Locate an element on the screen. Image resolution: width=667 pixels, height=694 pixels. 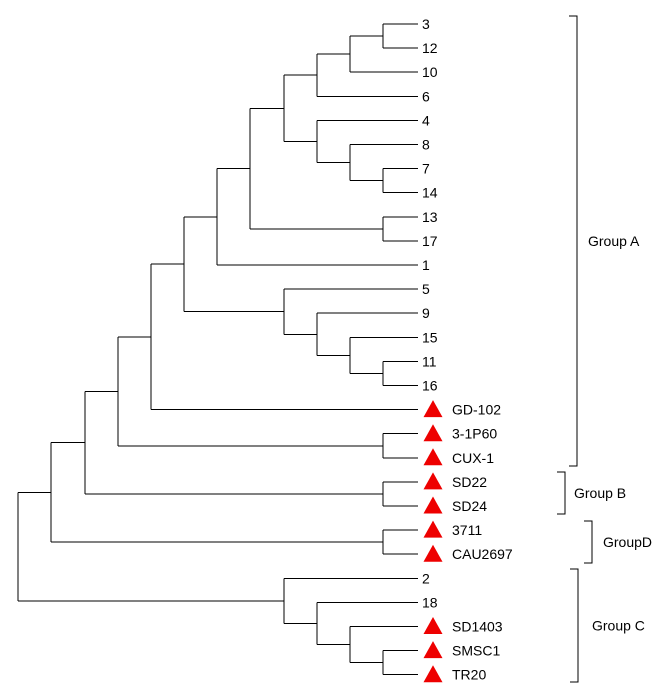
leaf-label: SD22 is located at coordinates (469, 482).